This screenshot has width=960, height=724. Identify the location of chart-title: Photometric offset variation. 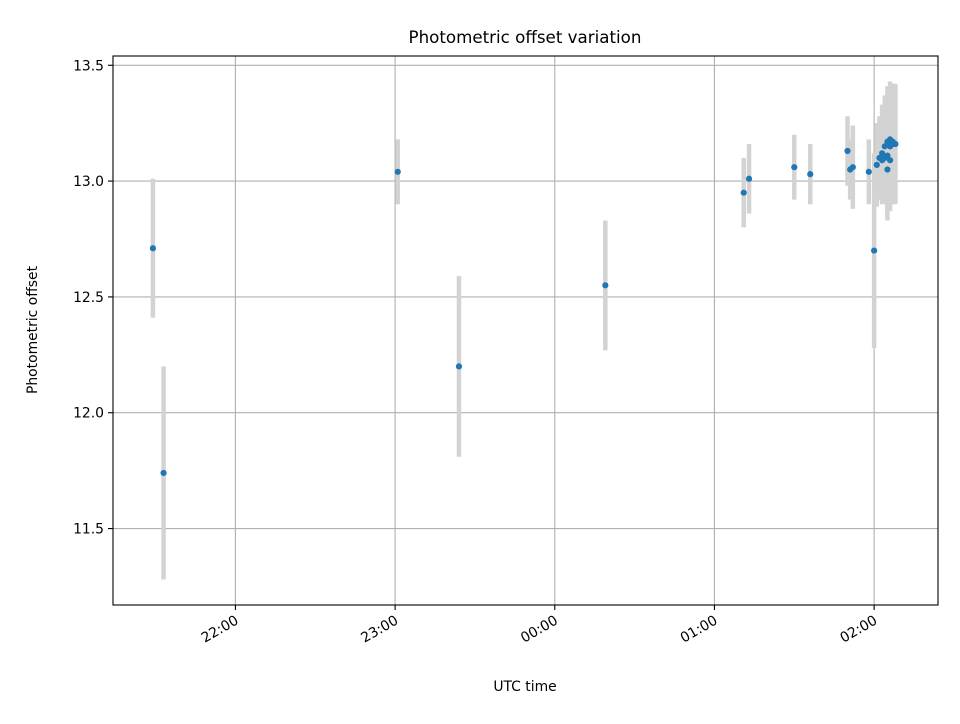
(525, 37).